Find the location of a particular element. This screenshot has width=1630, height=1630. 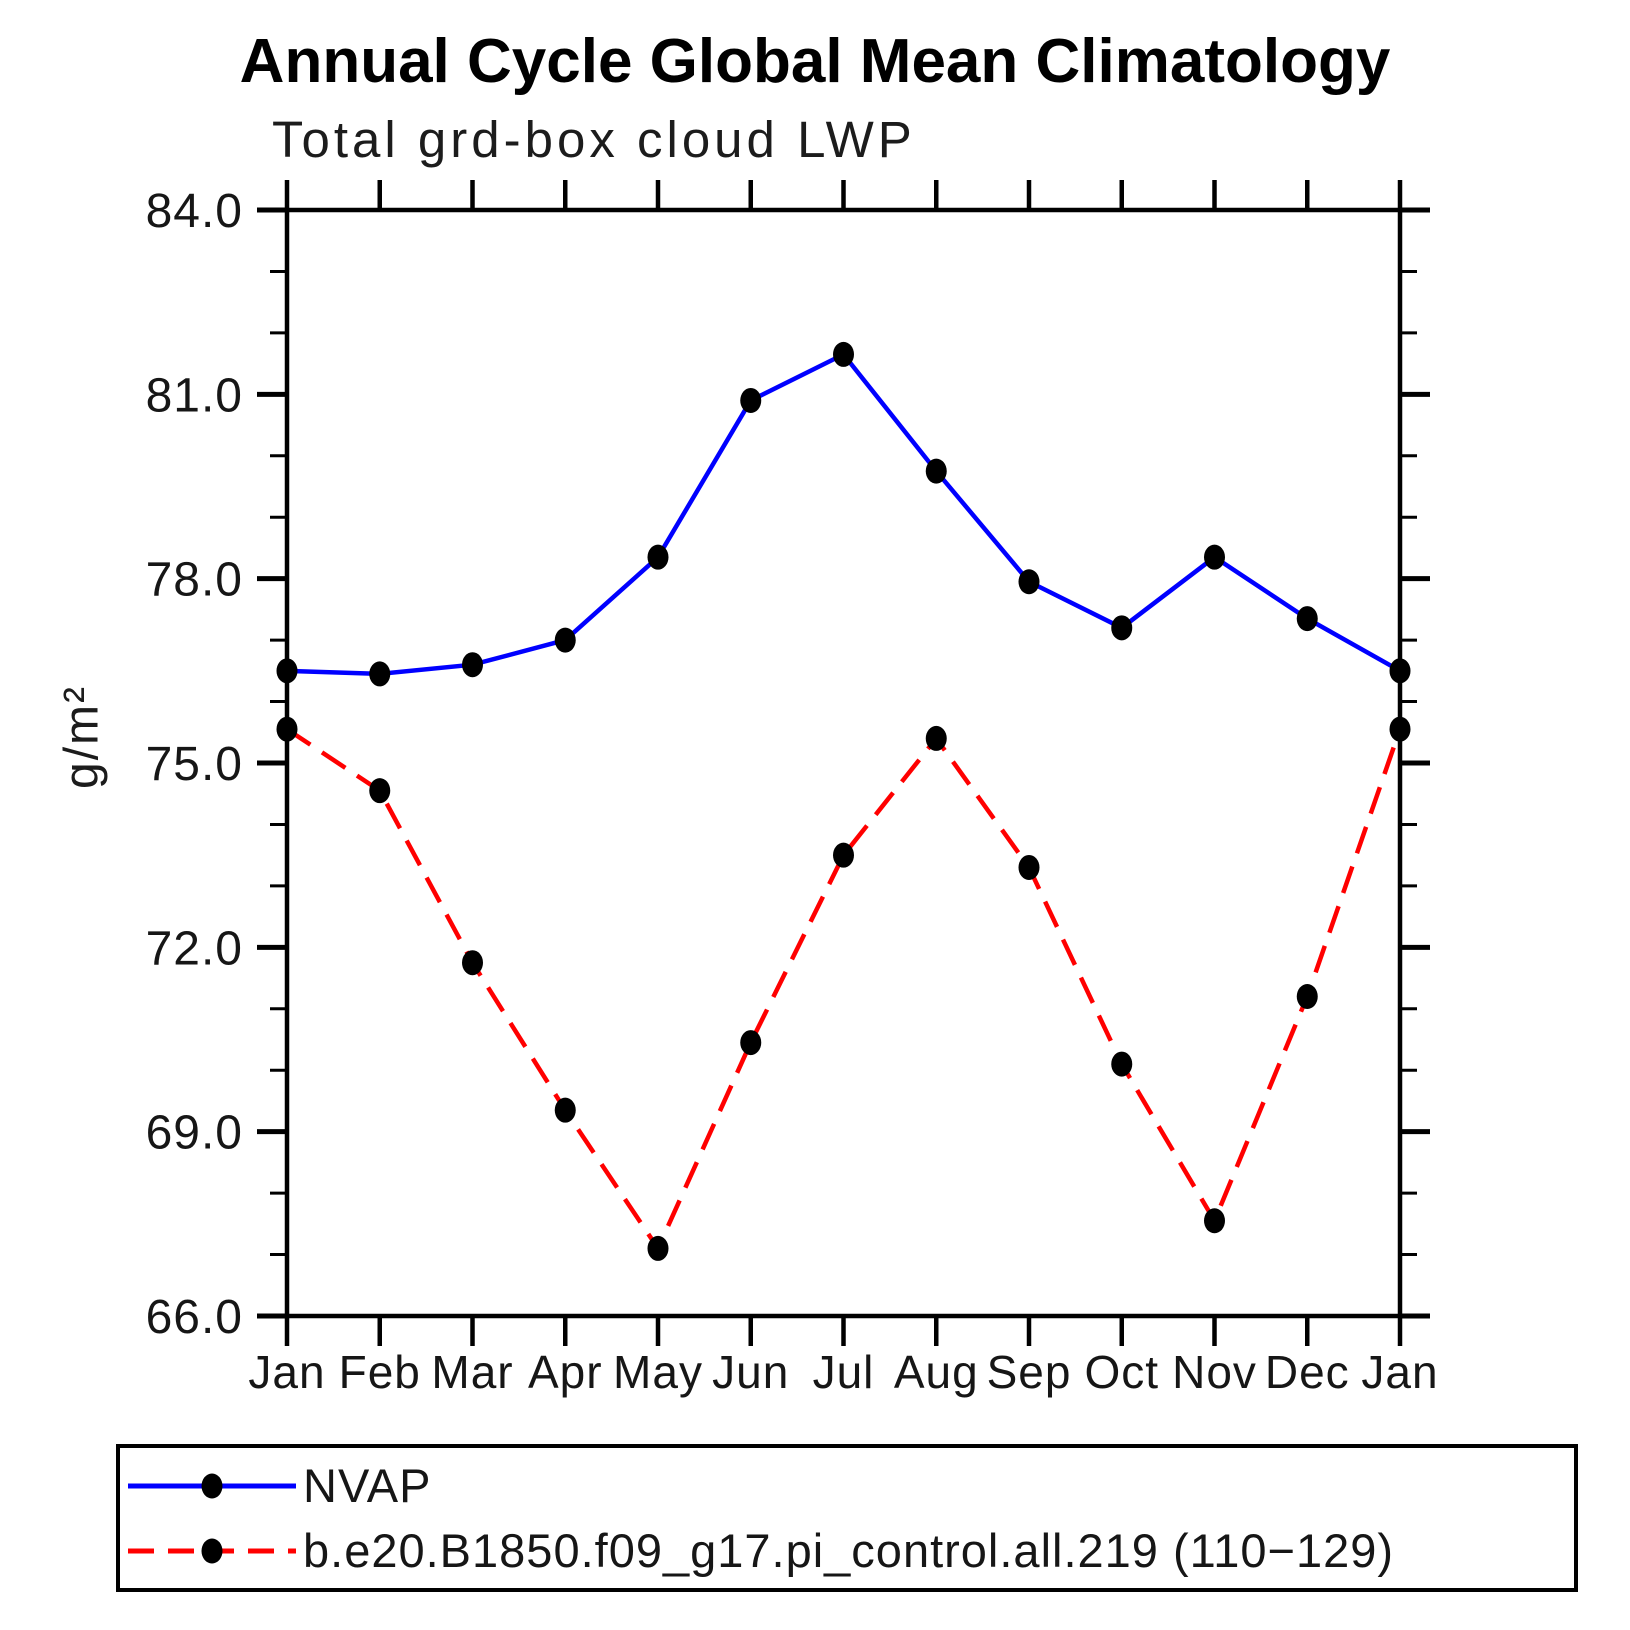

page-title: Annual Cycle Global Mean Climatology is located at coordinates (815, 61).